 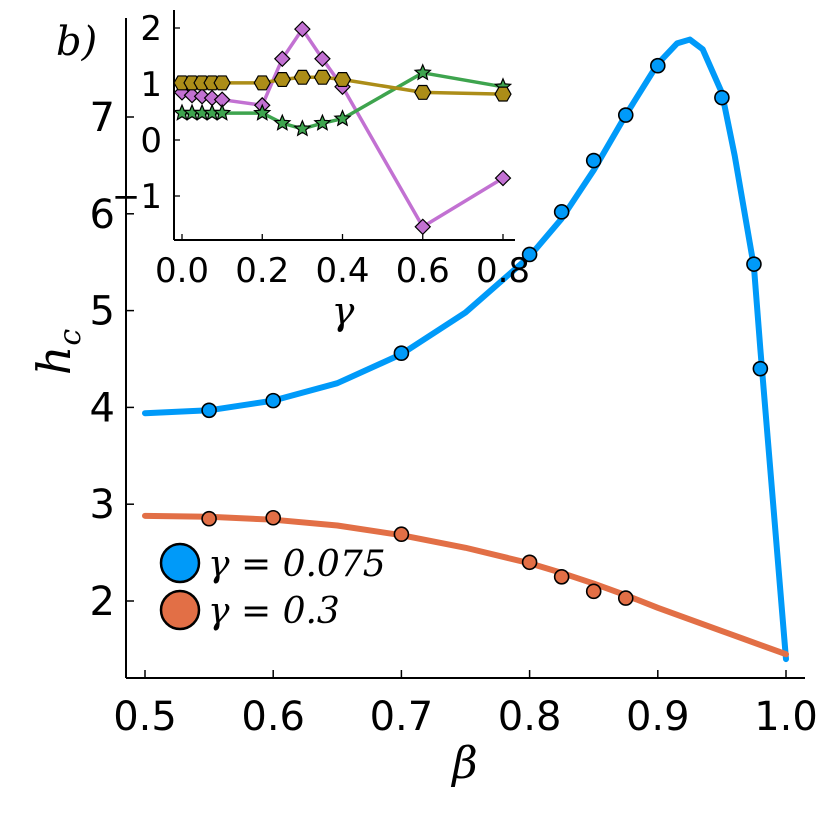 What do you see at coordinates (151, 29) in the screenshot?
I see `inset-y-tick-label: 2` at bounding box center [151, 29].